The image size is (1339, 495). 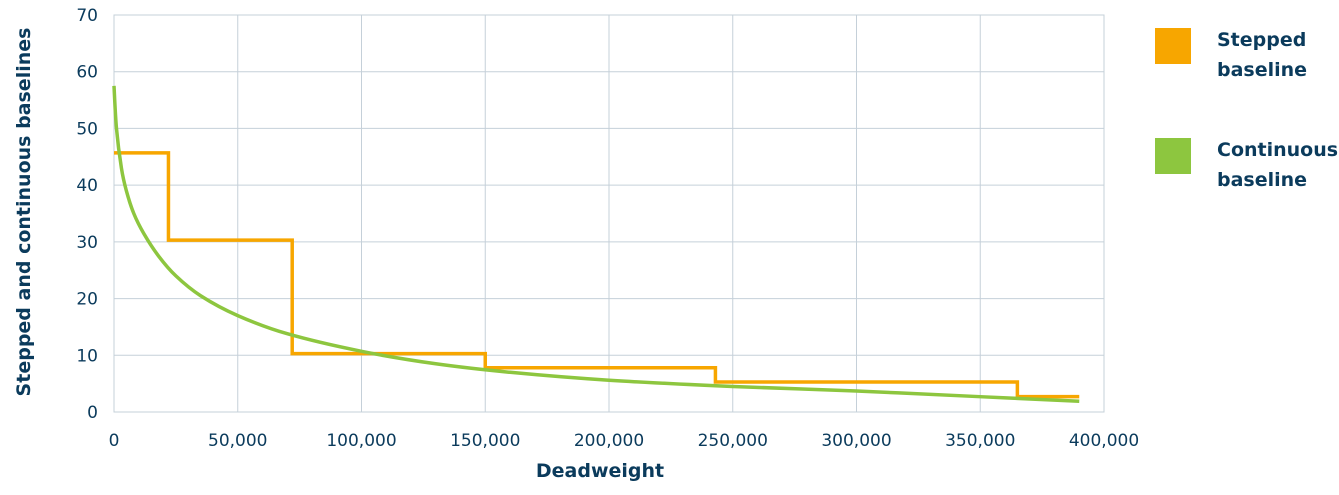 I want to click on y-tick-label: 20, so click(x=87, y=300).